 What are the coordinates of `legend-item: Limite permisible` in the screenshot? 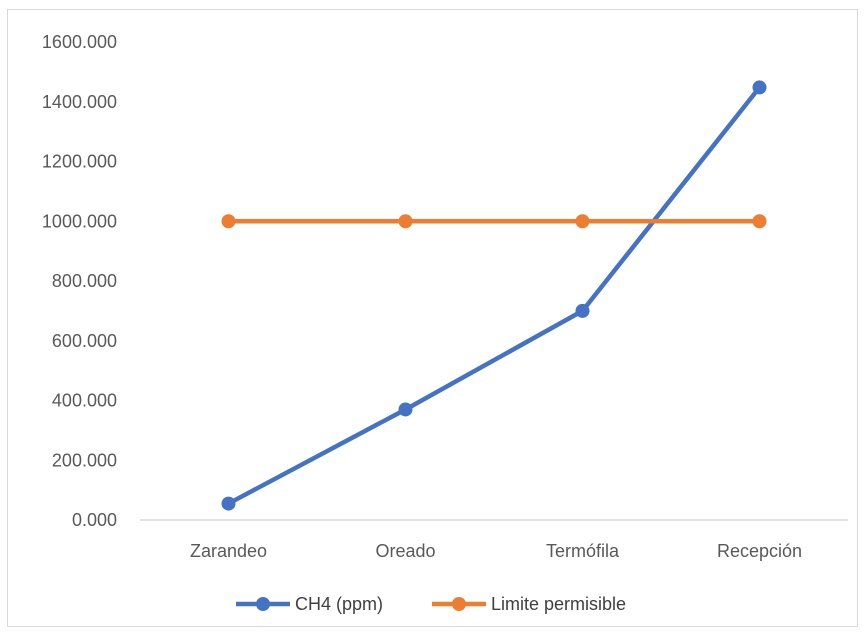 It's located at (529, 604).